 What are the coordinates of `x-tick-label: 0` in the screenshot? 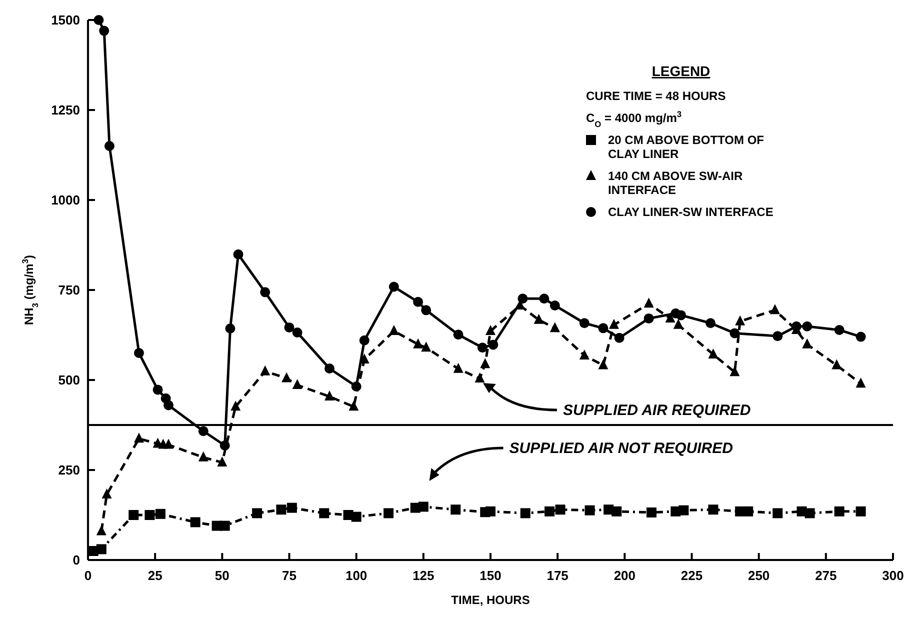 It's located at (88, 575).